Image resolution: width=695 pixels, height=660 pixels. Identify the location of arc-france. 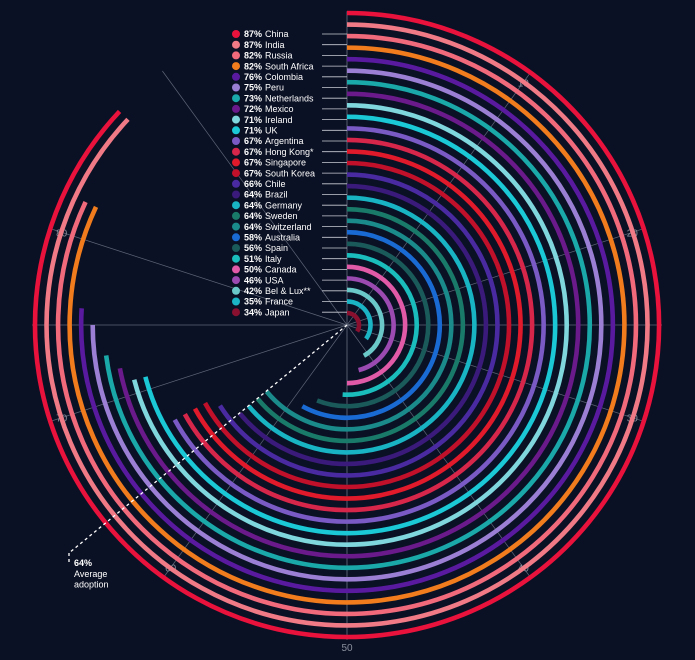
(359, 320).